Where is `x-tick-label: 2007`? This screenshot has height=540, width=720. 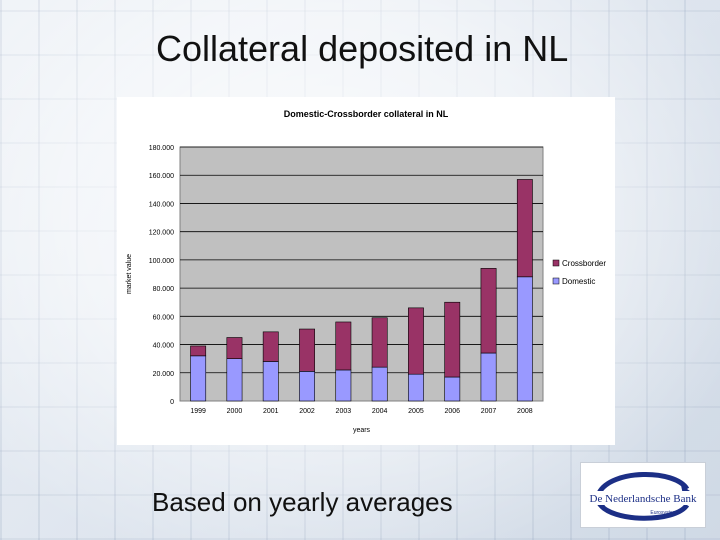
x-tick-label: 2007 is located at coordinates (489, 411).